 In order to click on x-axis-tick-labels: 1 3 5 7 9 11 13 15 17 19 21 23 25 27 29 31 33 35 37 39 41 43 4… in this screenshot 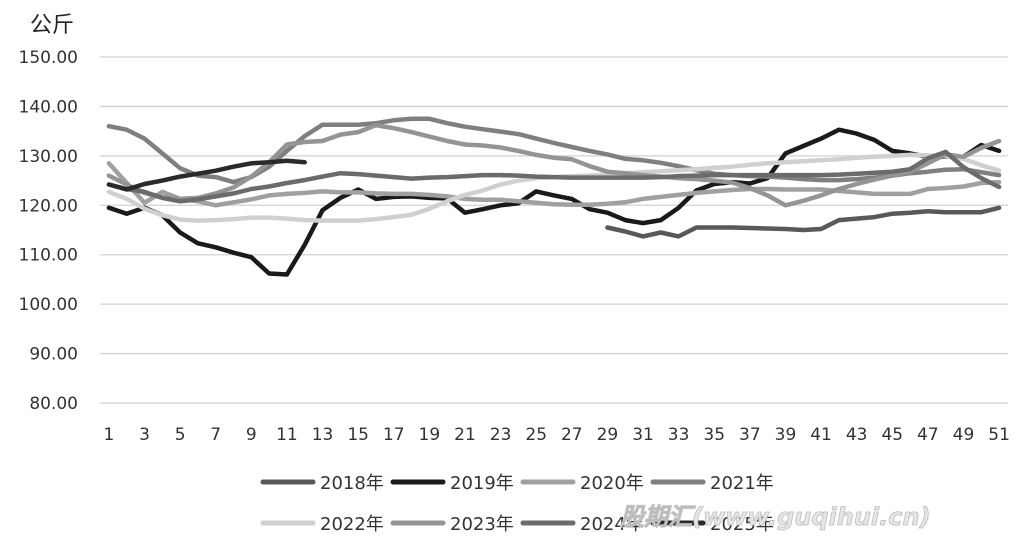, I will do `click(556, 435)`.